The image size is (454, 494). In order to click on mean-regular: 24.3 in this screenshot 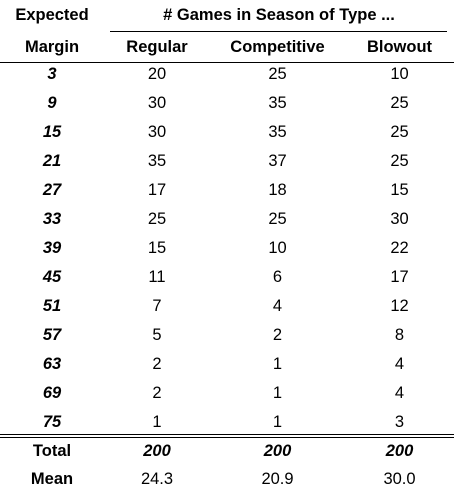, I will do `click(157, 479)`.